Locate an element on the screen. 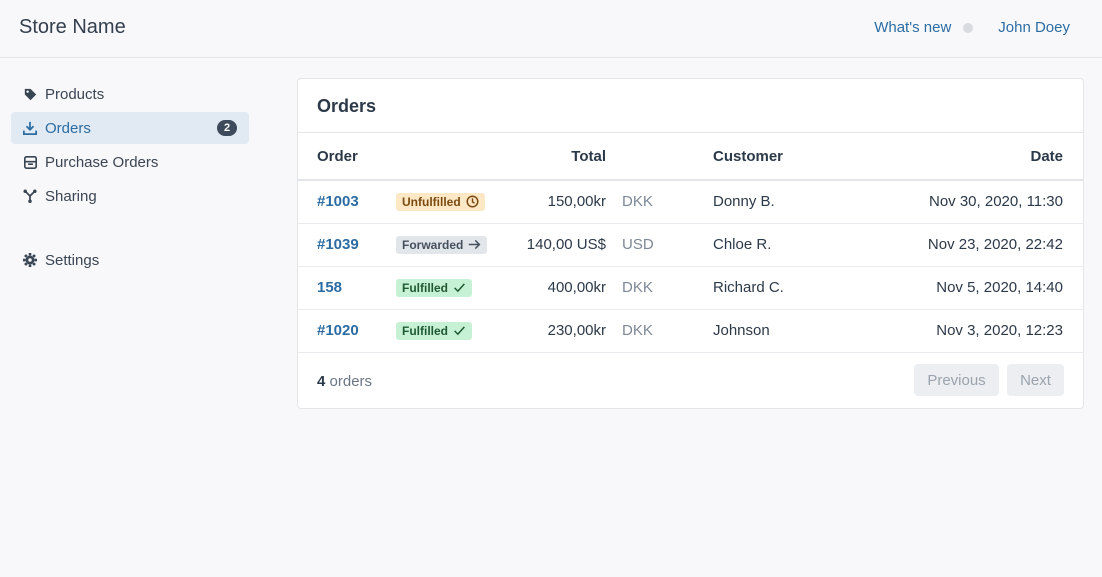 The image size is (1102, 577). previous-page-button: Previous is located at coordinates (956, 380).